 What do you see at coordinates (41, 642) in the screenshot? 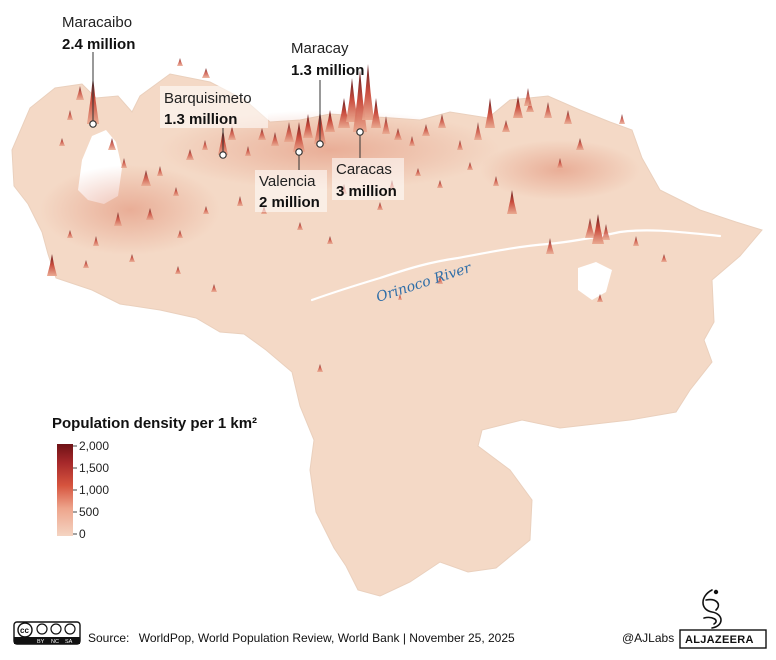
I see `svg-text: BY` at bounding box center [41, 642].